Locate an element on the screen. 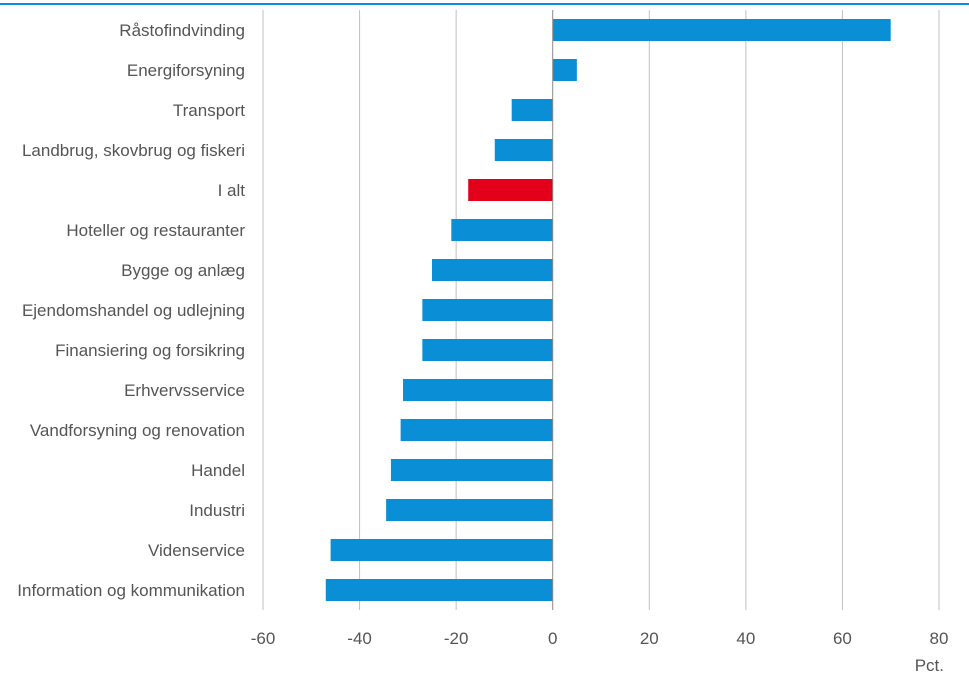 The image size is (969, 675). x-tick-label: 20 is located at coordinates (649, 638).